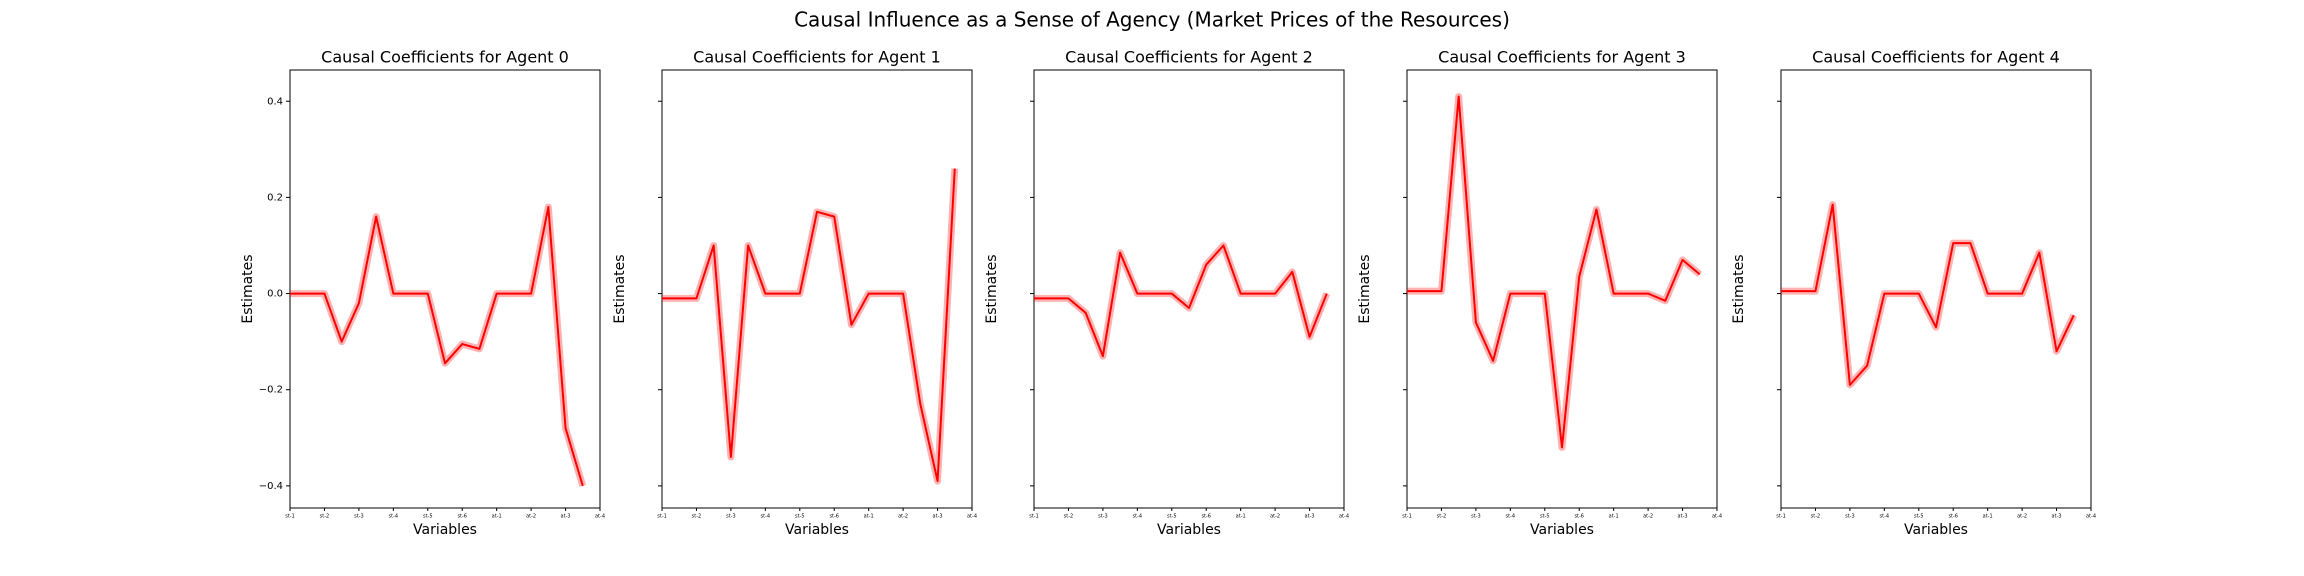 The width and height of the screenshot is (2304, 576). Describe the element at coordinates (275, 197) in the screenshot. I see `y-tick-label: 0.2` at that location.